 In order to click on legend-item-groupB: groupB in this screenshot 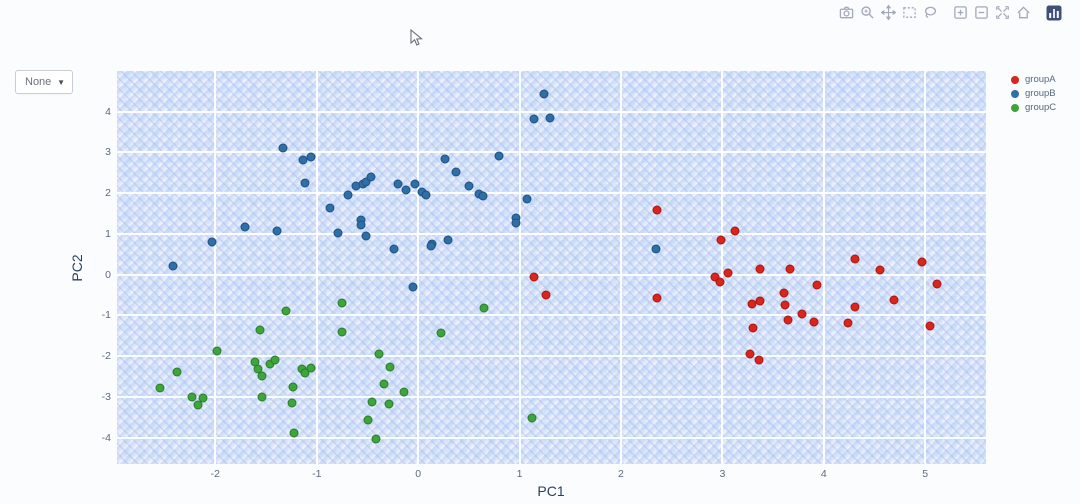, I will do `click(1033, 93)`.